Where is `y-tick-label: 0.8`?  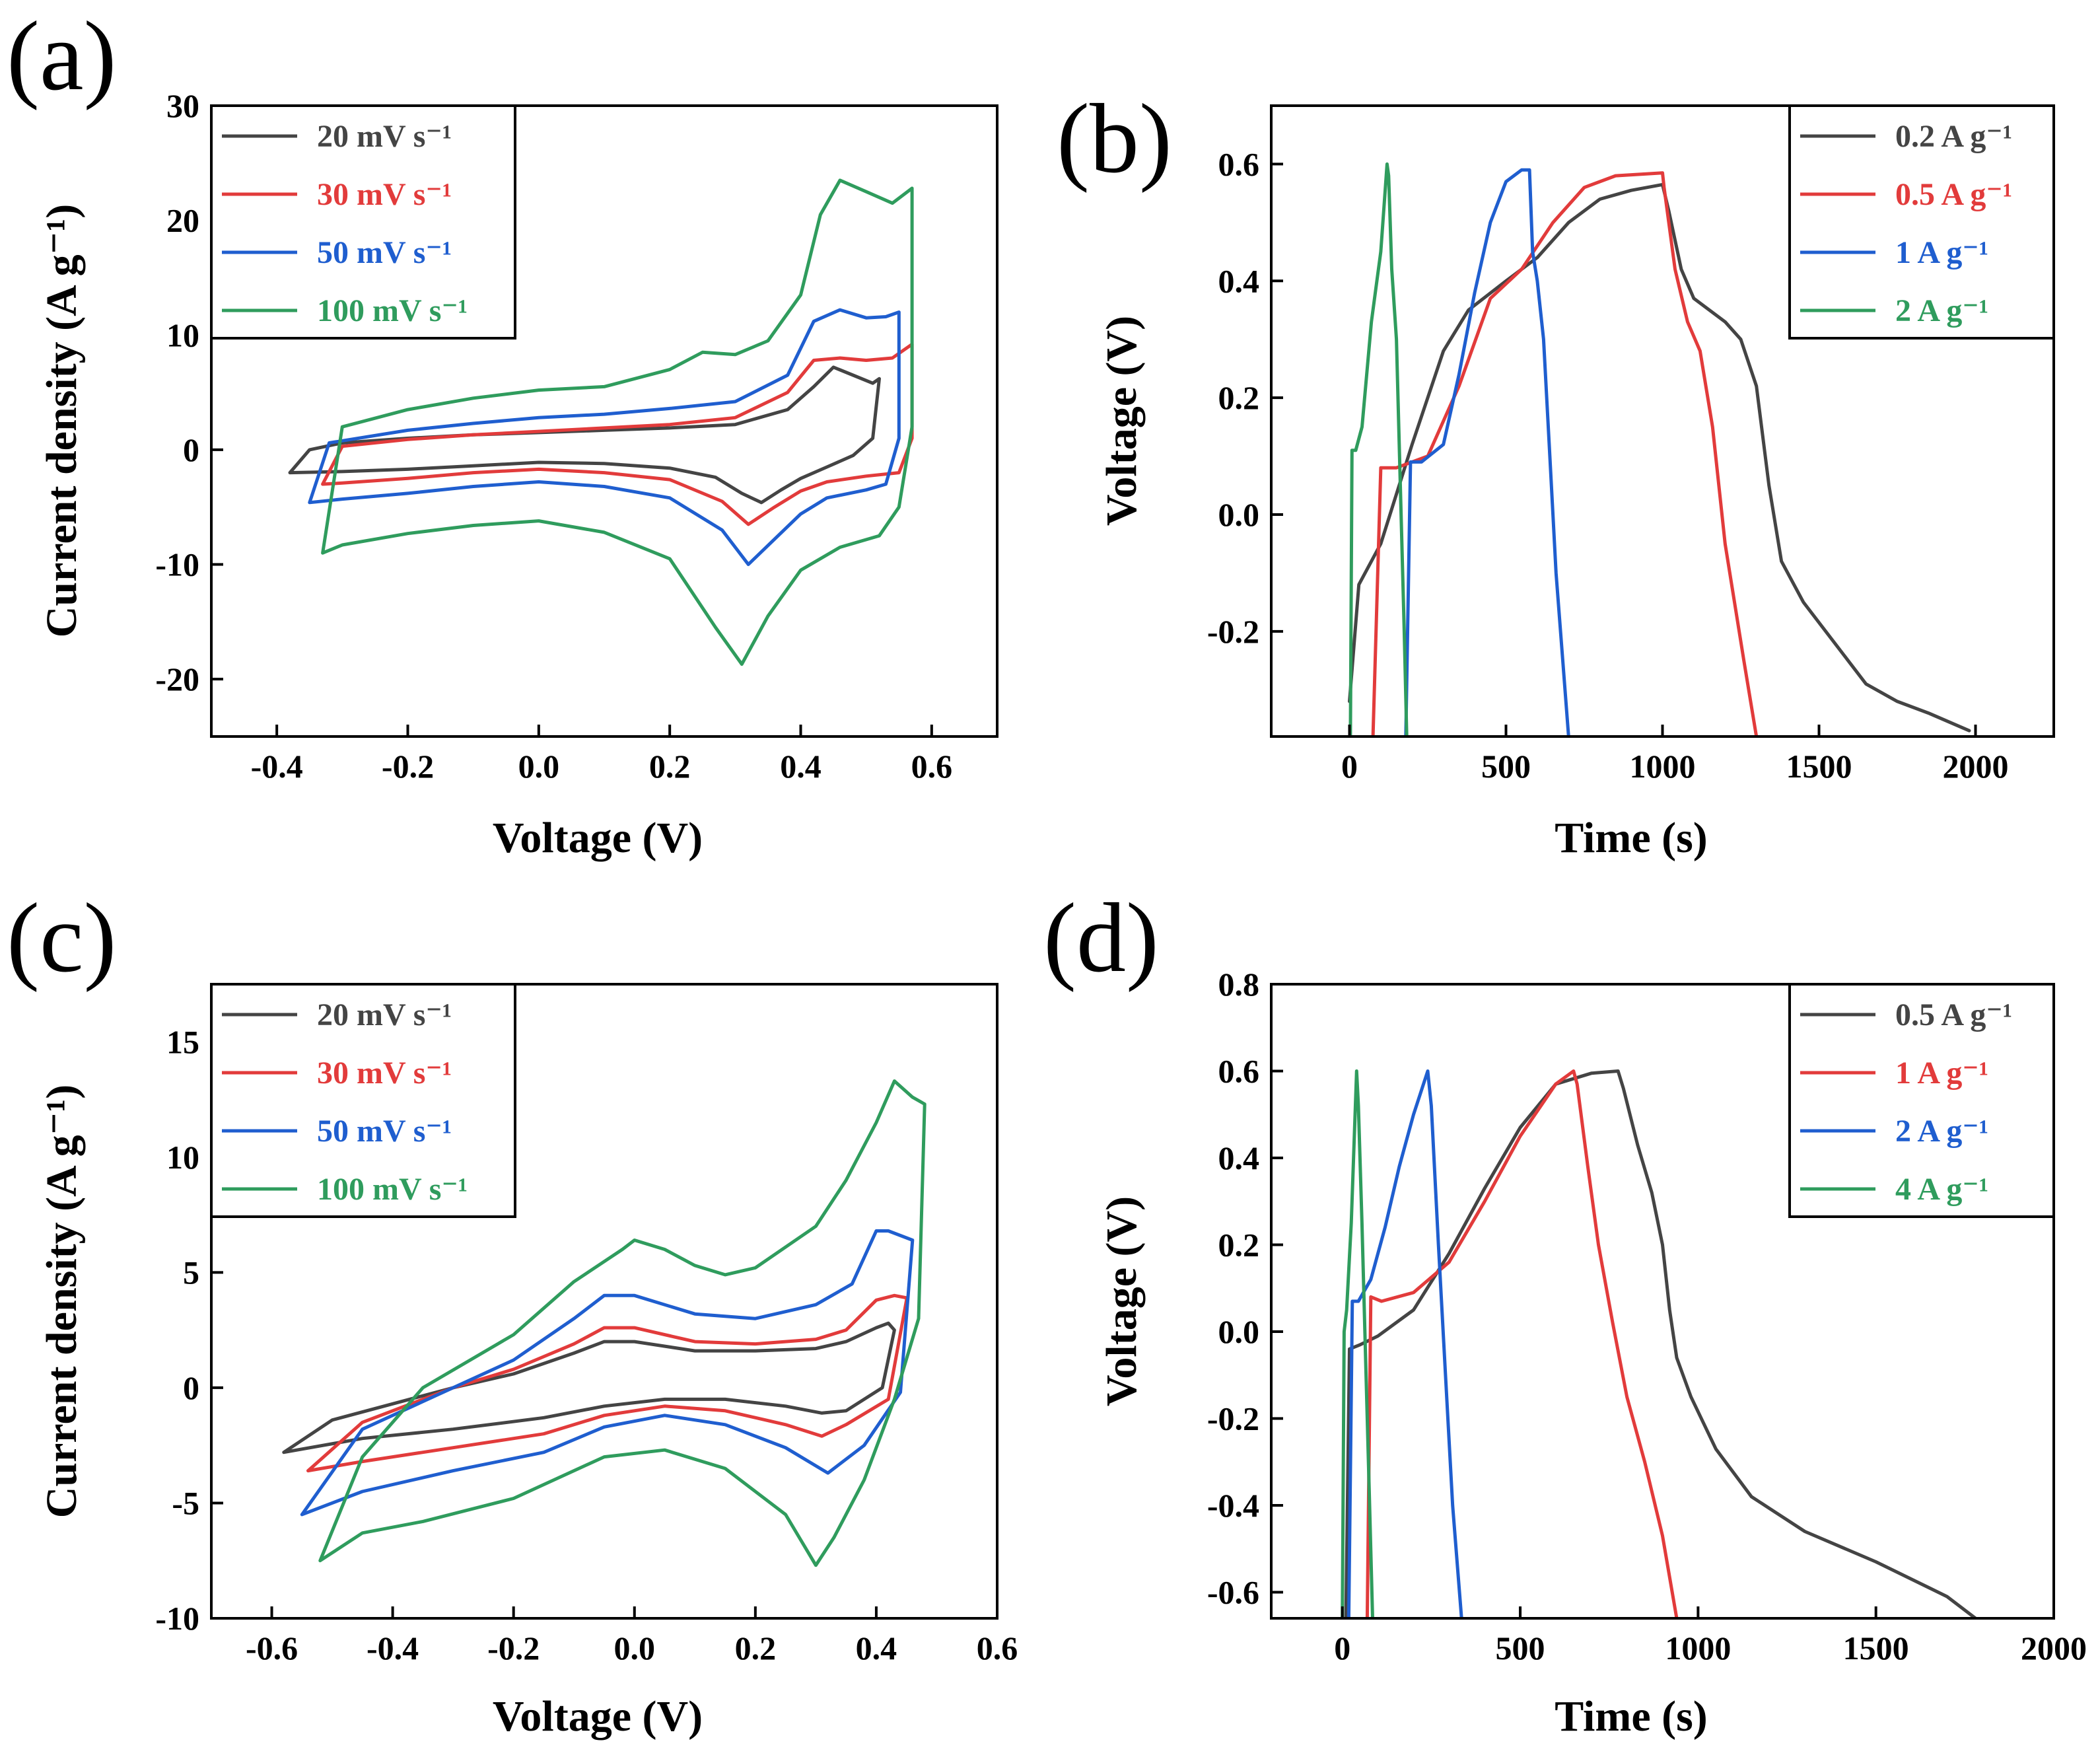 y-tick-label: 0.8 is located at coordinates (1239, 985).